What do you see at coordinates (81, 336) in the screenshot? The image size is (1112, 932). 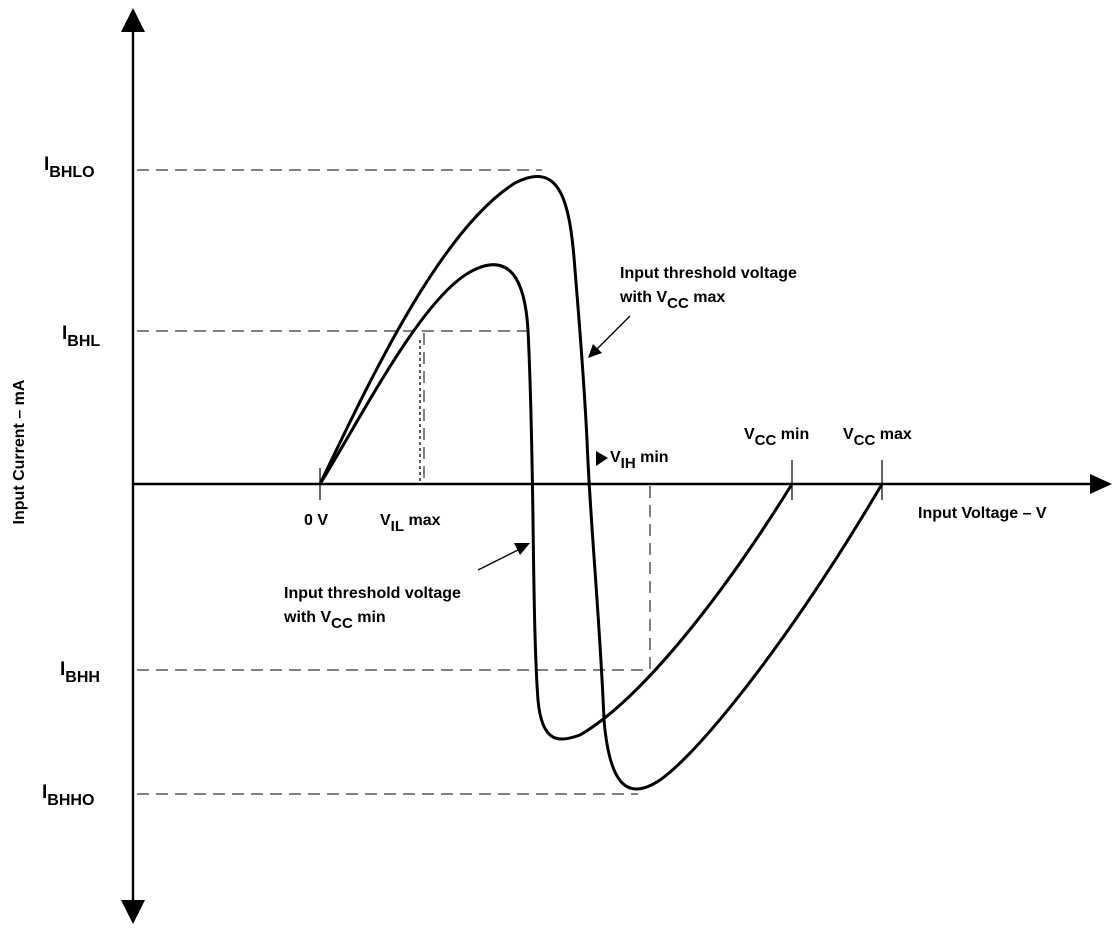 I see `ibhl-label: IBHL` at bounding box center [81, 336].